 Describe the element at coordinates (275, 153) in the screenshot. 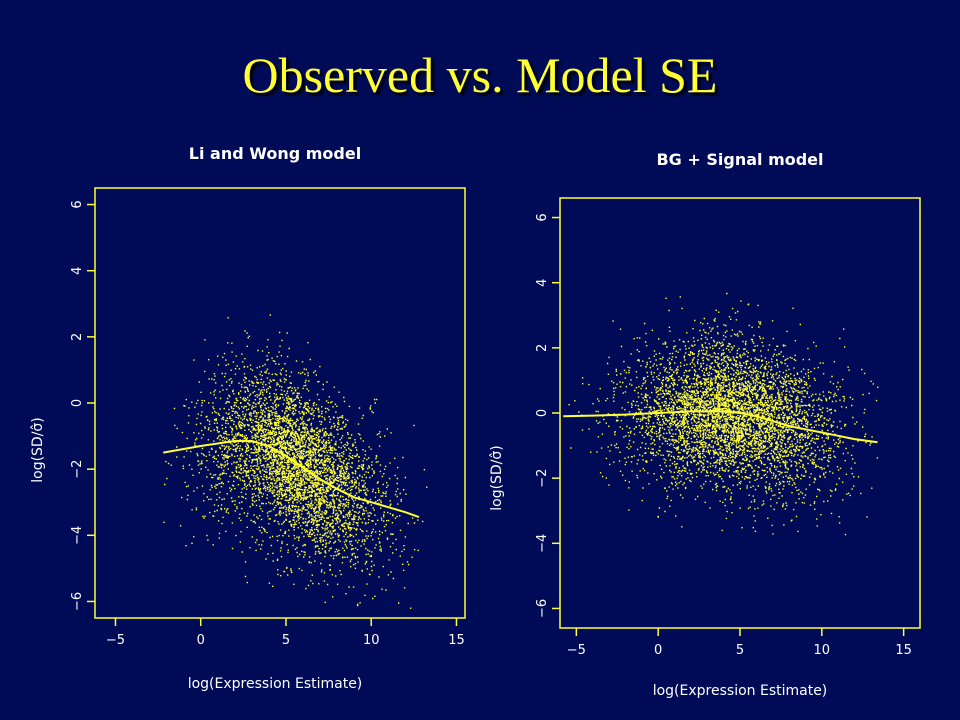

I see `chart-title: Li and Wong model` at that location.